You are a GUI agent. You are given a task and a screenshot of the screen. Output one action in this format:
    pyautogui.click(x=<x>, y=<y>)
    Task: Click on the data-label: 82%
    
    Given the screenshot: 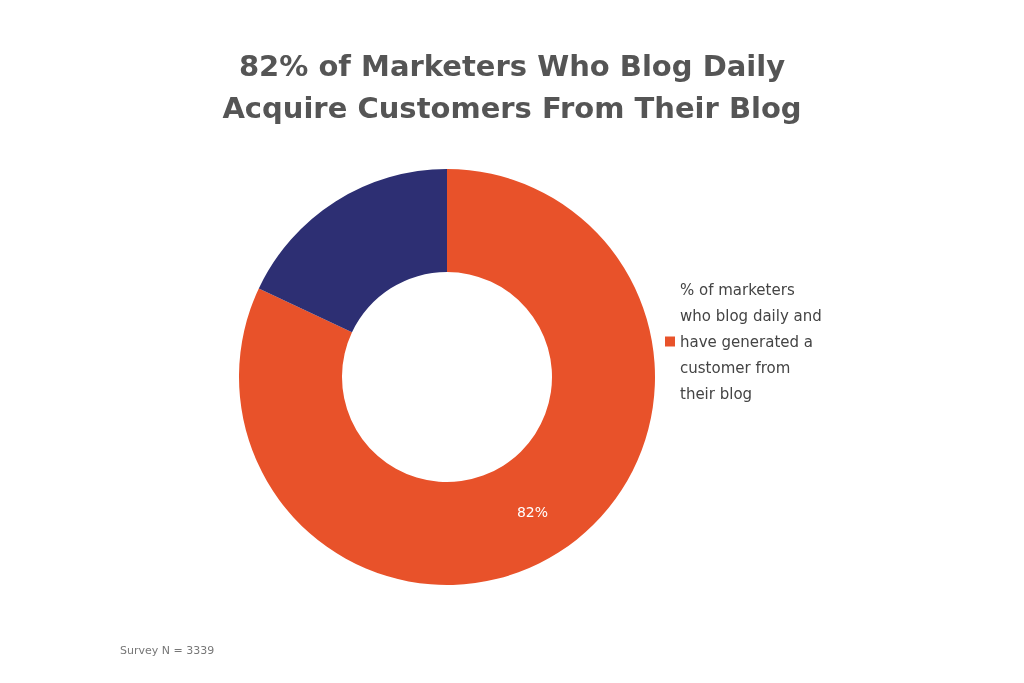 What is the action you would take?
    pyautogui.click(x=532, y=511)
    